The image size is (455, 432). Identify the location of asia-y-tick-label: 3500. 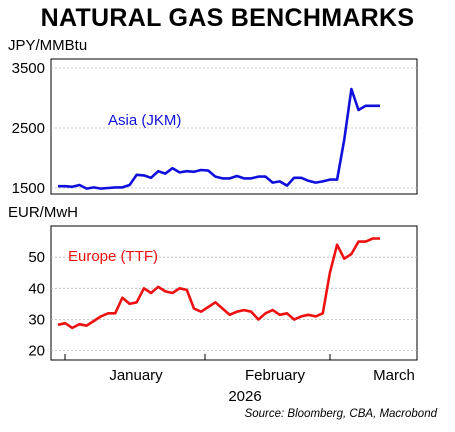
(28, 68).